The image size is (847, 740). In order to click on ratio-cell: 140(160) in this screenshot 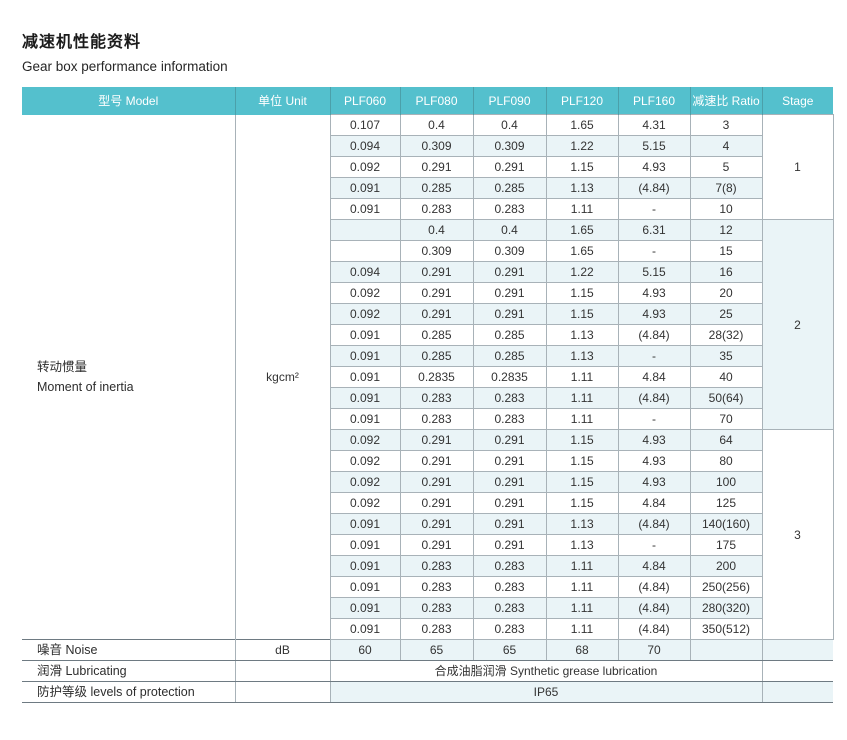, I will do `click(726, 524)`.